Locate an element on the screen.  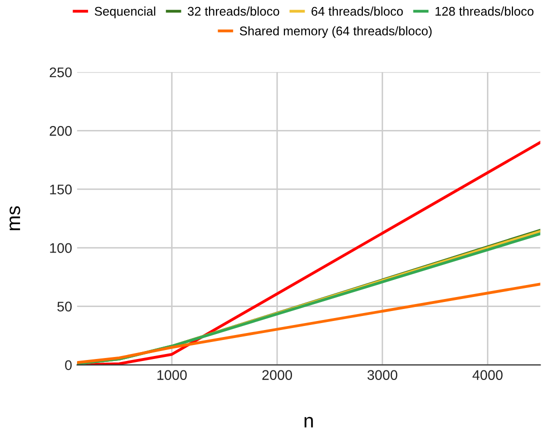
x-tick-label: 3000 is located at coordinates (382, 375).